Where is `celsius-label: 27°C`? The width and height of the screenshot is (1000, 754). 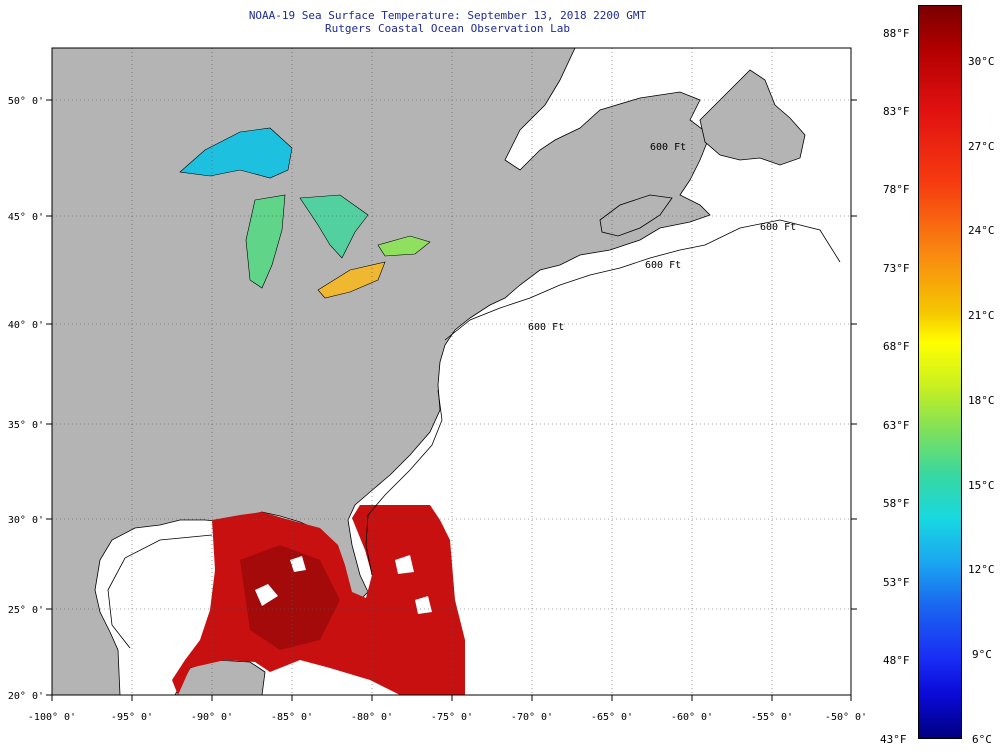 celsius-label: 27°C is located at coordinates (981, 146).